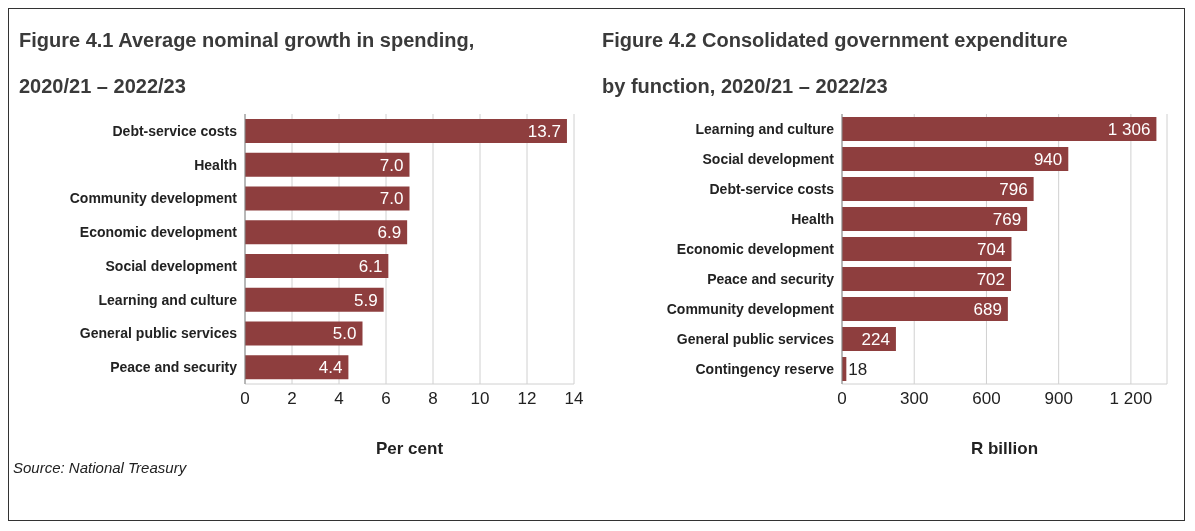  I want to click on x-tick-label: 10, so click(480, 399).